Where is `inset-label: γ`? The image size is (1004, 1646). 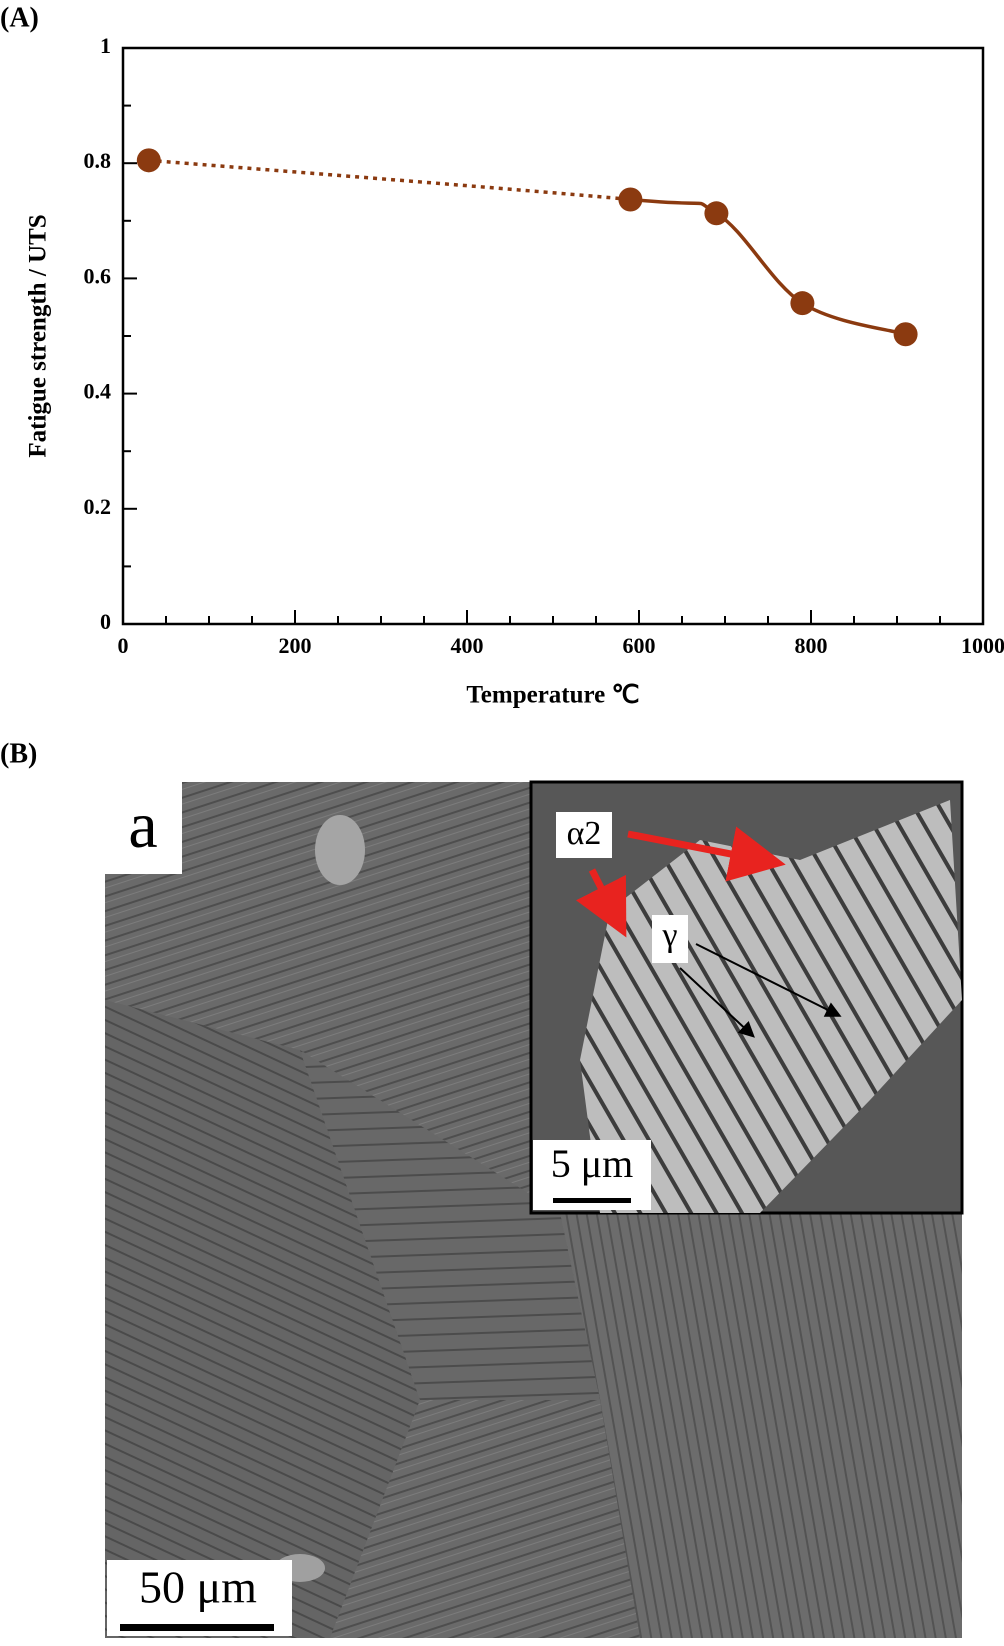
inset-label: γ is located at coordinates (669, 935).